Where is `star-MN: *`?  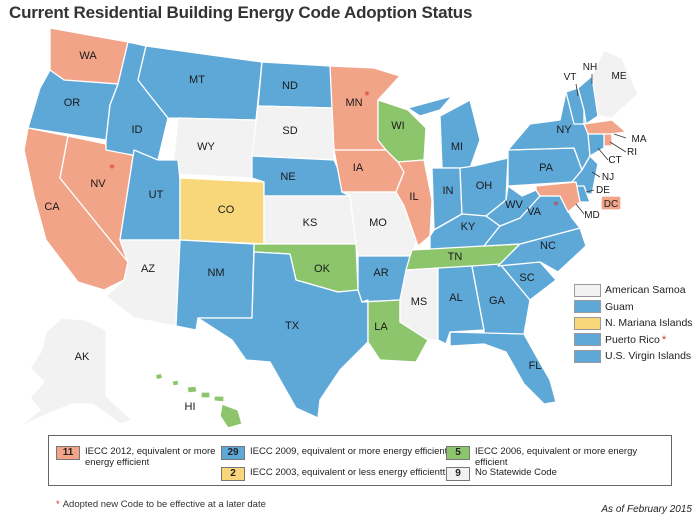 star-MN: * is located at coordinates (367, 95).